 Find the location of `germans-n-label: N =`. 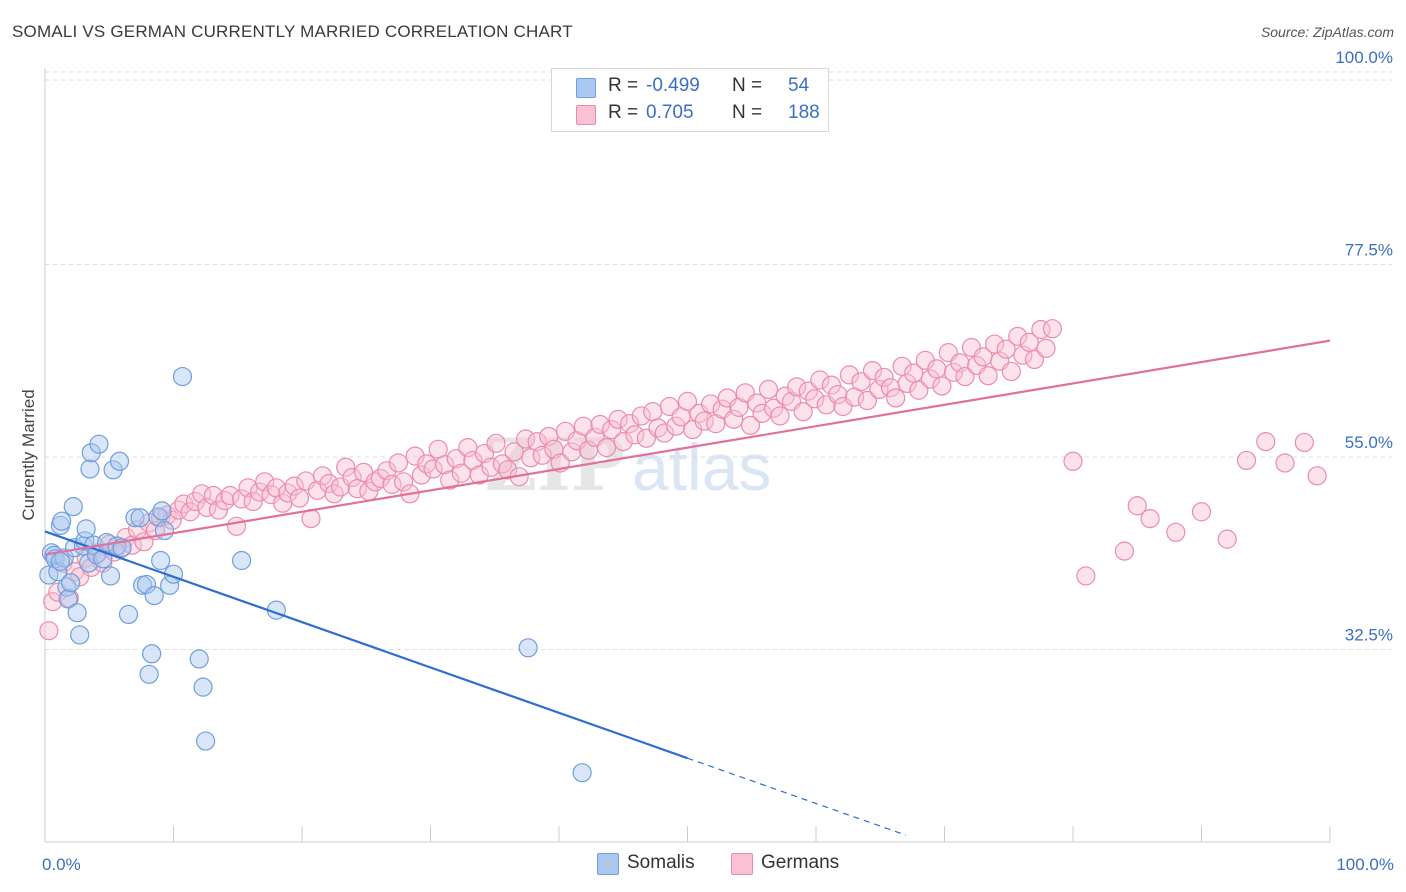

germans-n-label: N = is located at coordinates (747, 112).